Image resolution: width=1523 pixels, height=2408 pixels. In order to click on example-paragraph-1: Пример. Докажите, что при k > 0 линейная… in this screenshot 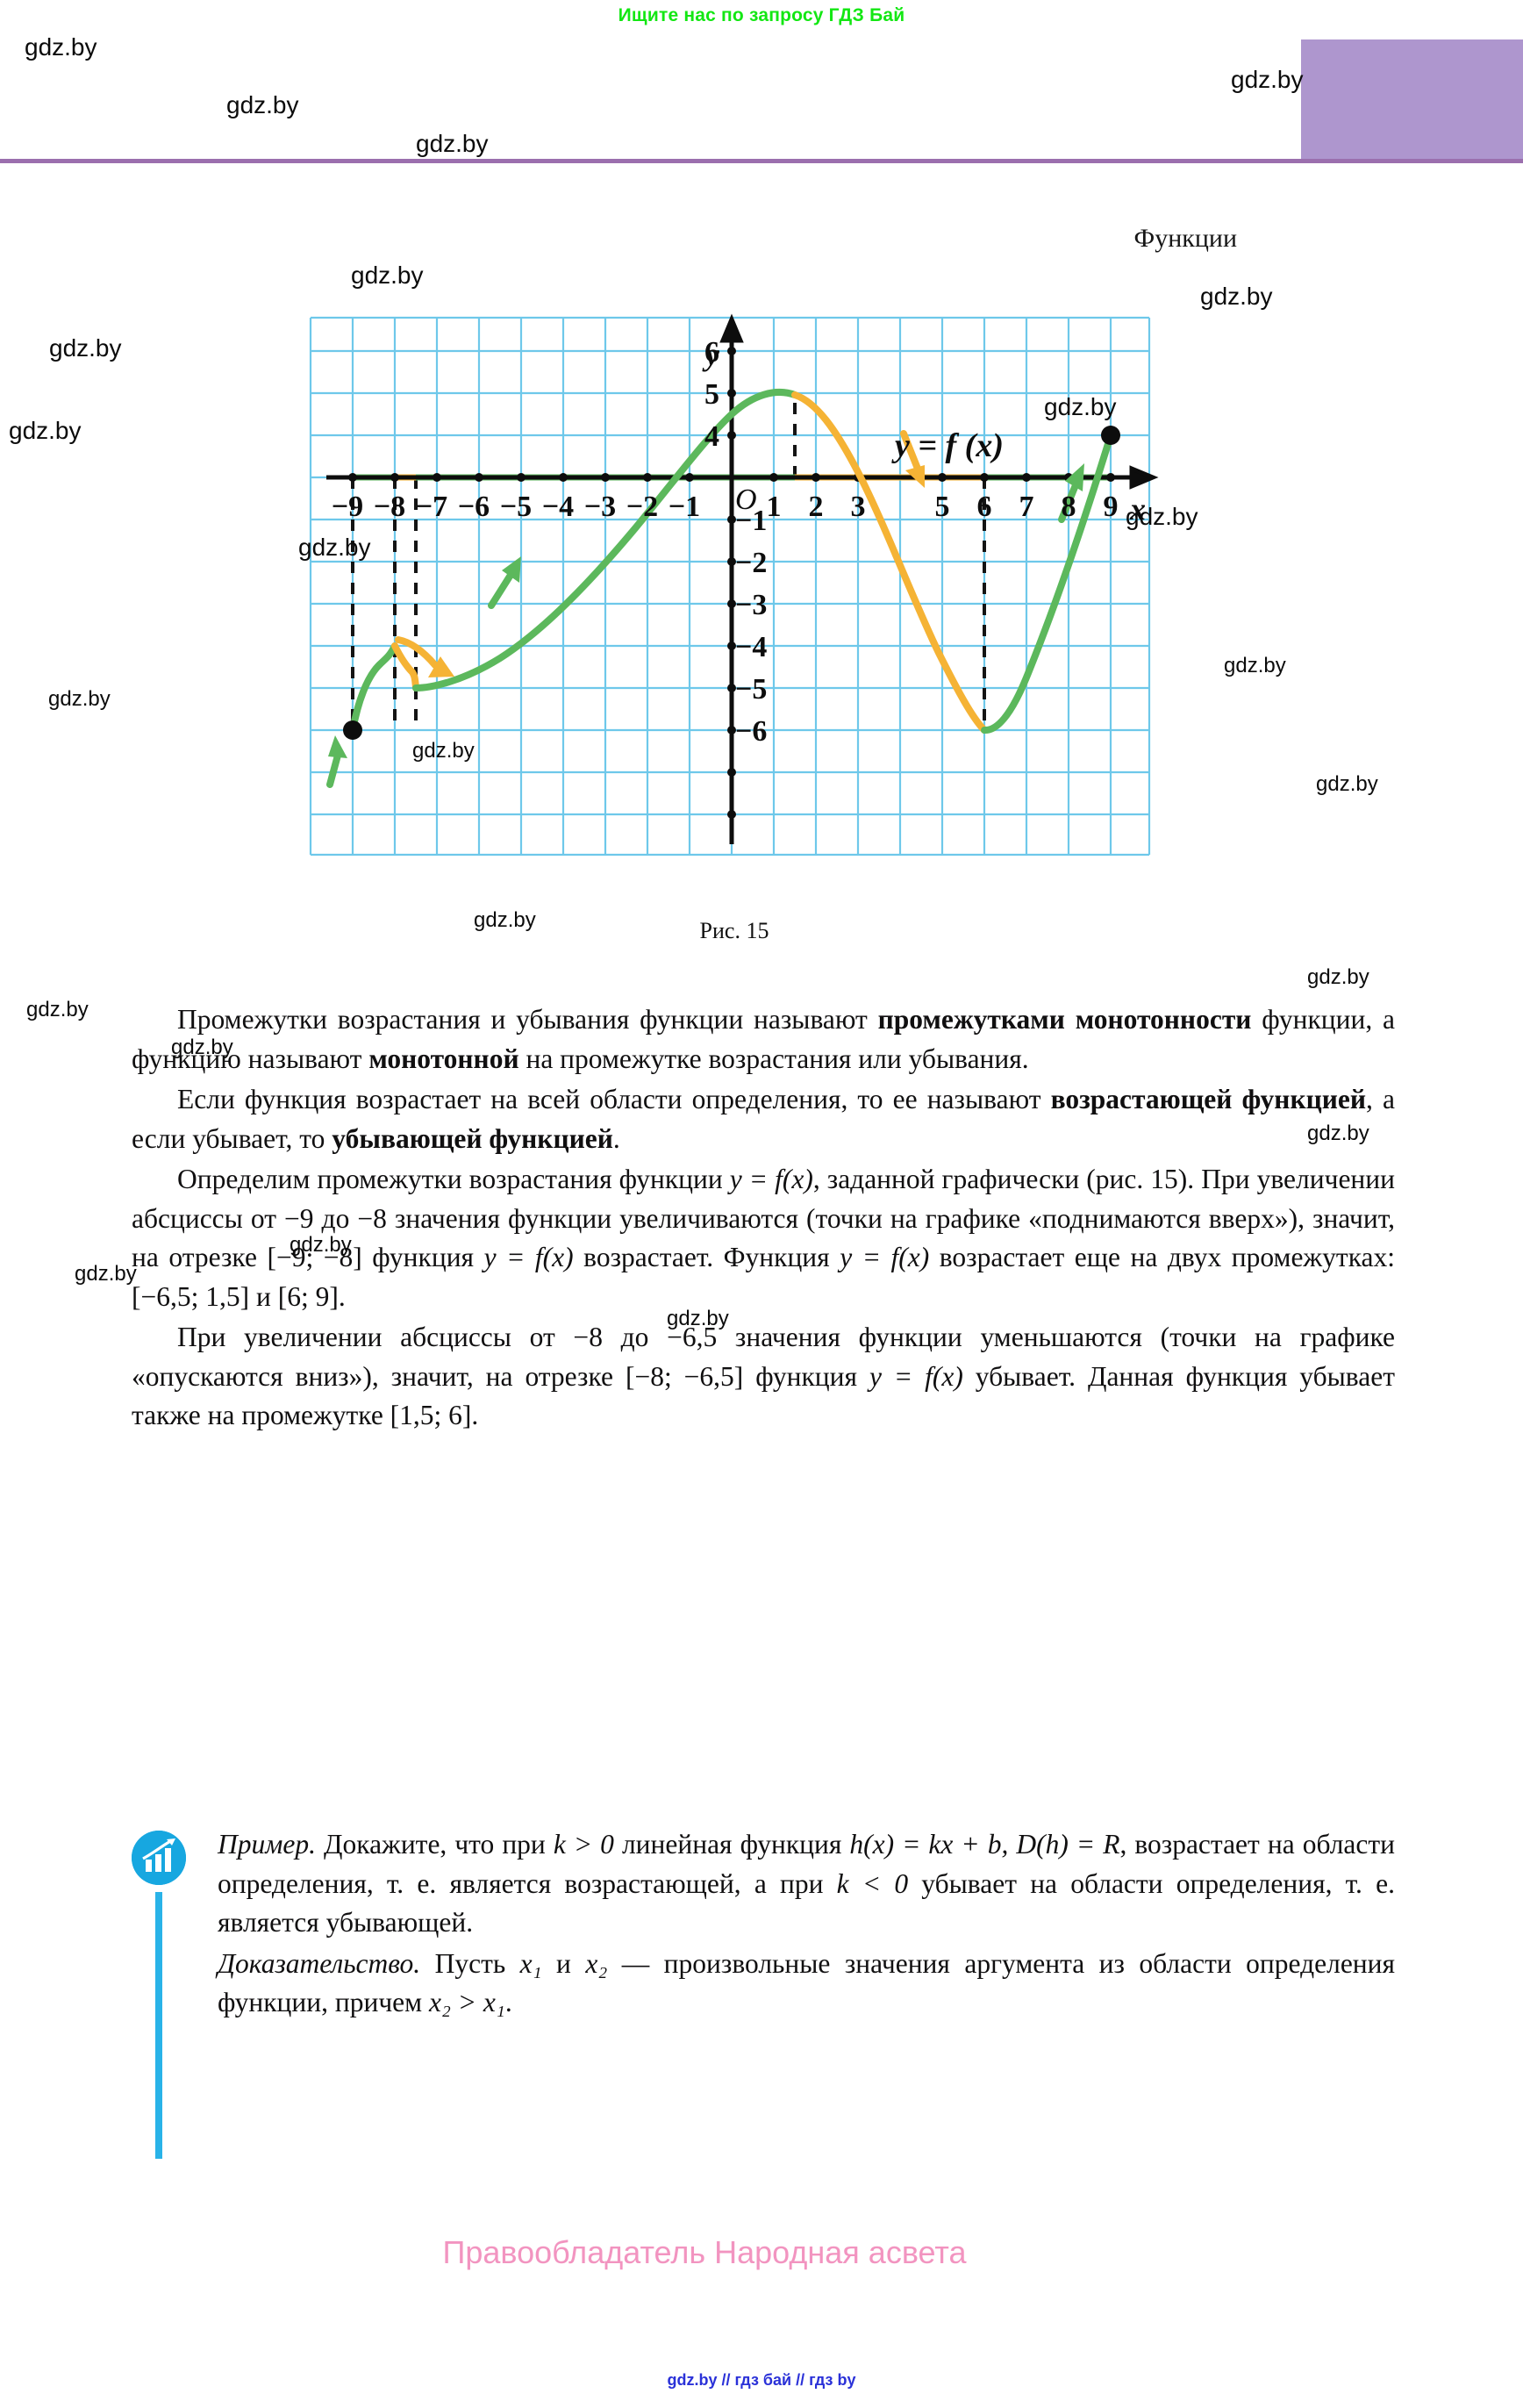, I will do `click(807, 1884)`.